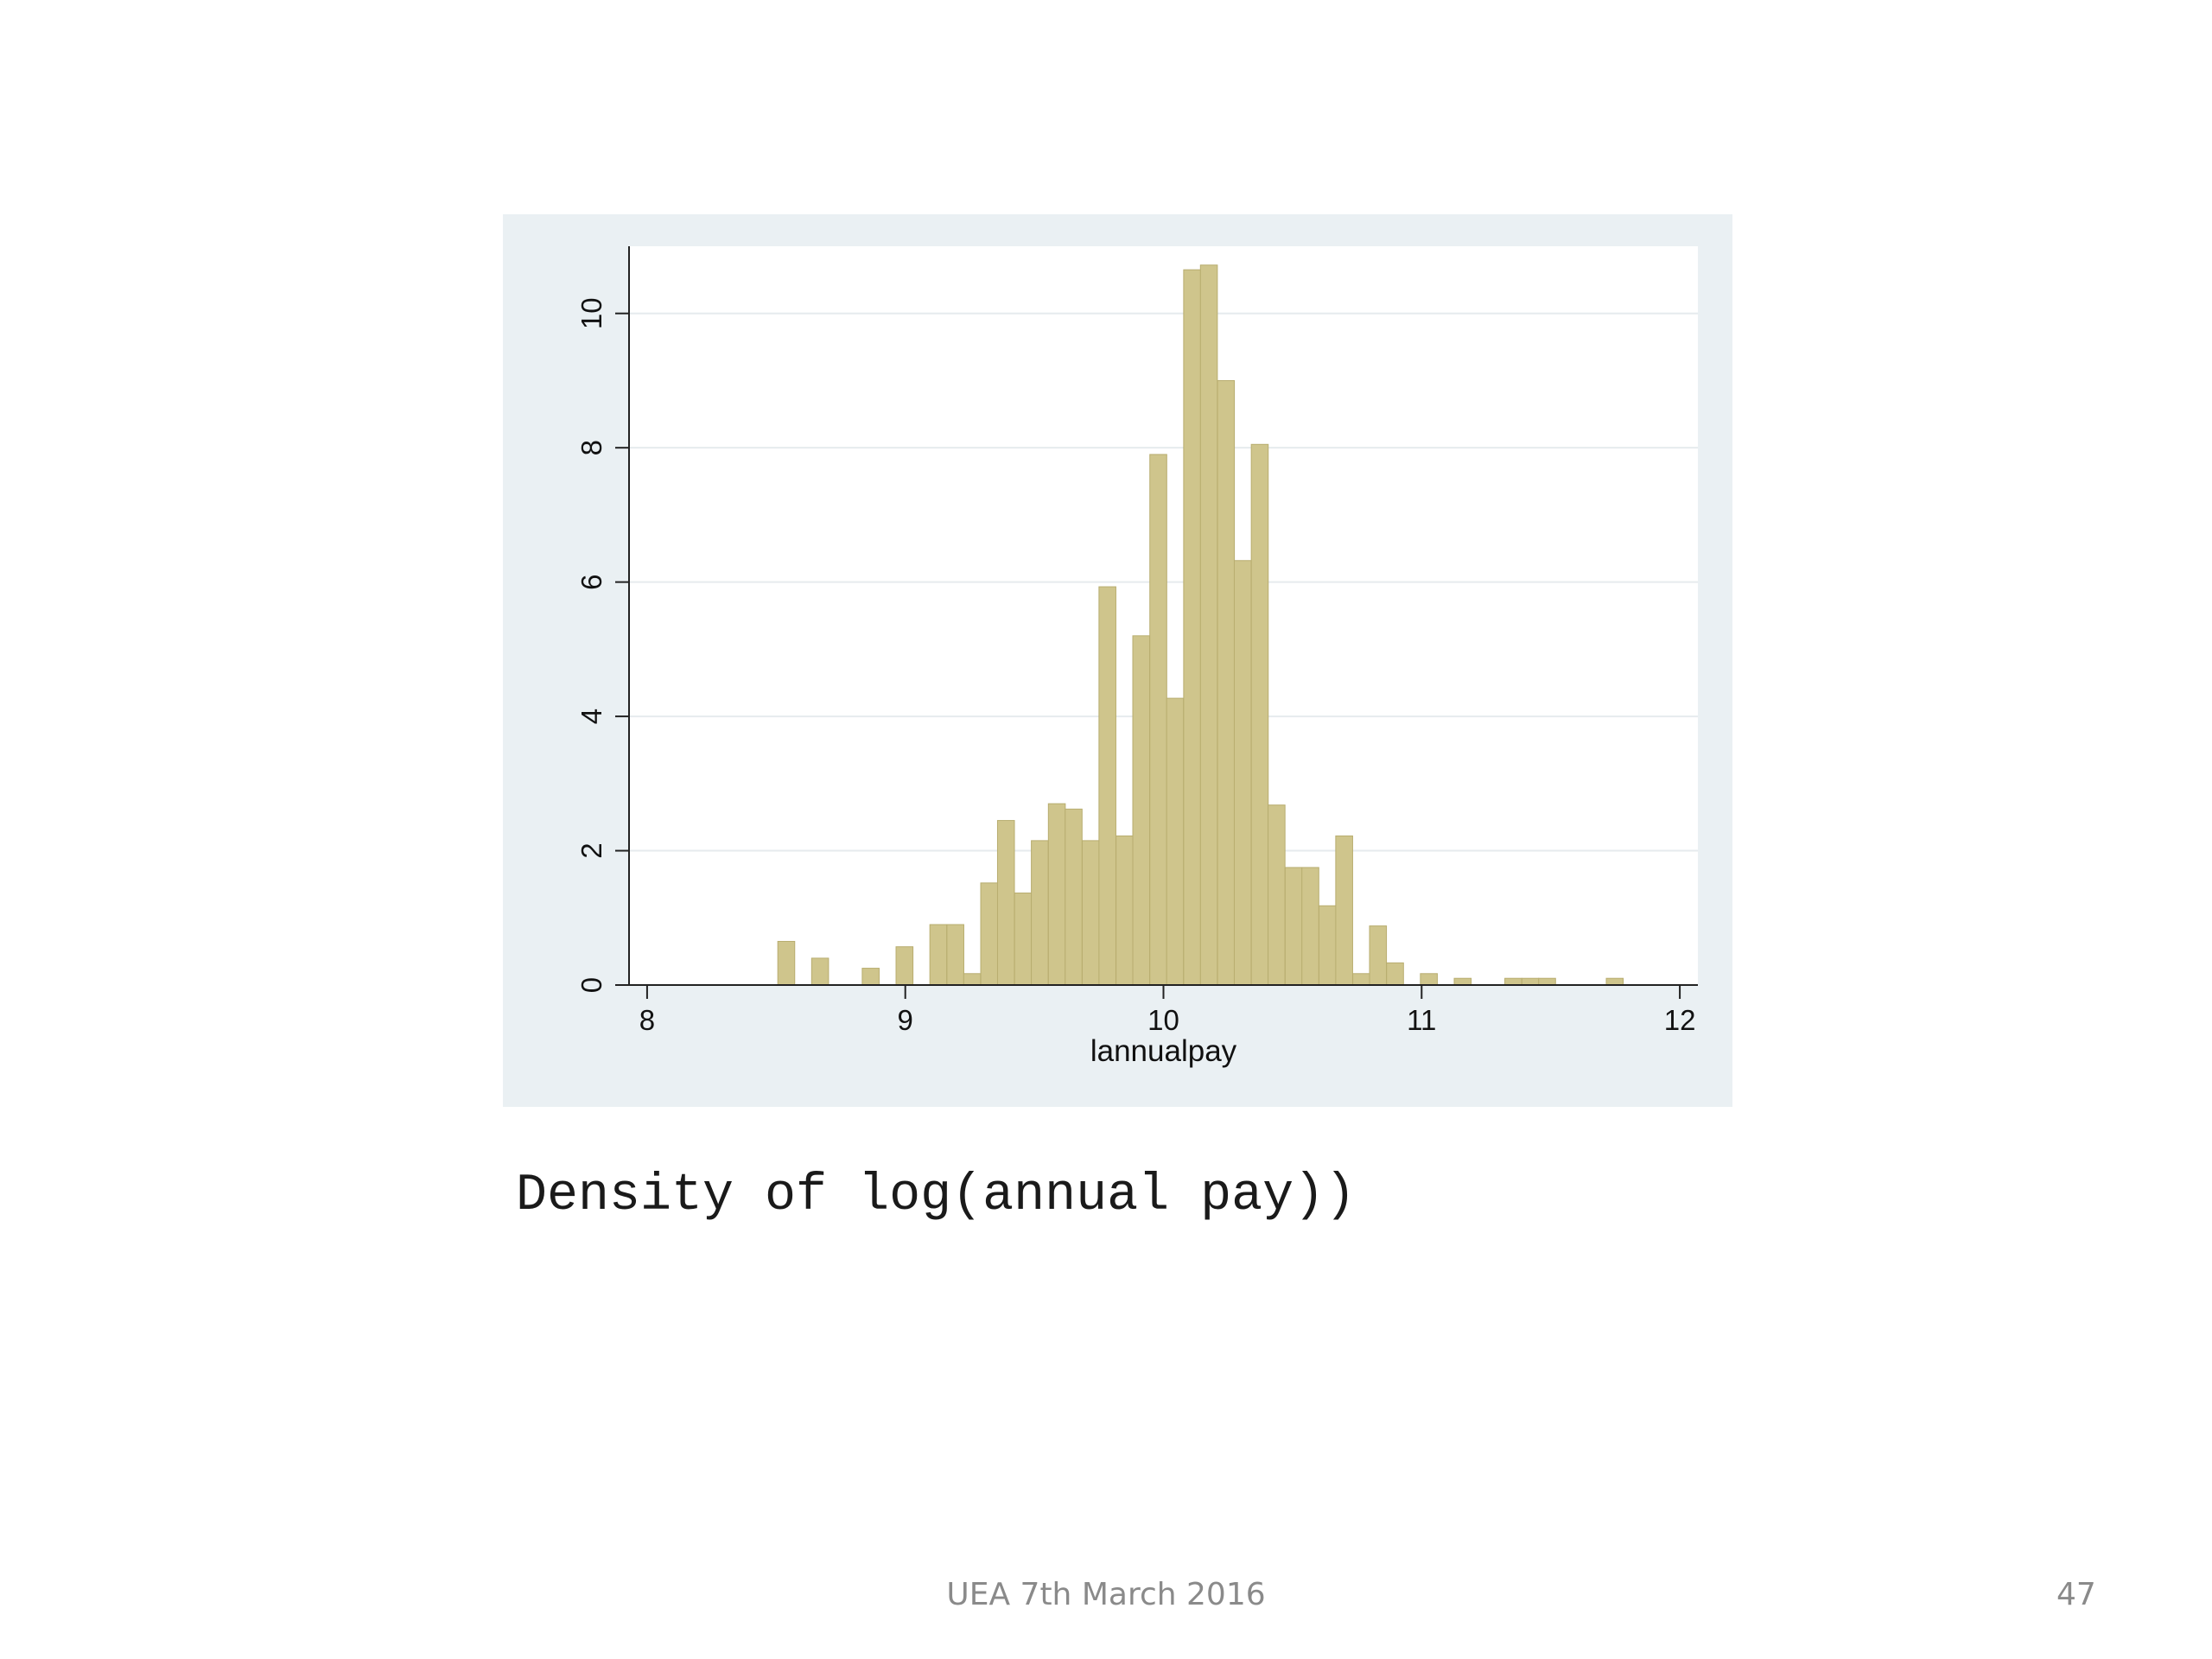  What do you see at coordinates (591, 716) in the screenshot?
I see `y-tick-label-4: 4` at bounding box center [591, 716].